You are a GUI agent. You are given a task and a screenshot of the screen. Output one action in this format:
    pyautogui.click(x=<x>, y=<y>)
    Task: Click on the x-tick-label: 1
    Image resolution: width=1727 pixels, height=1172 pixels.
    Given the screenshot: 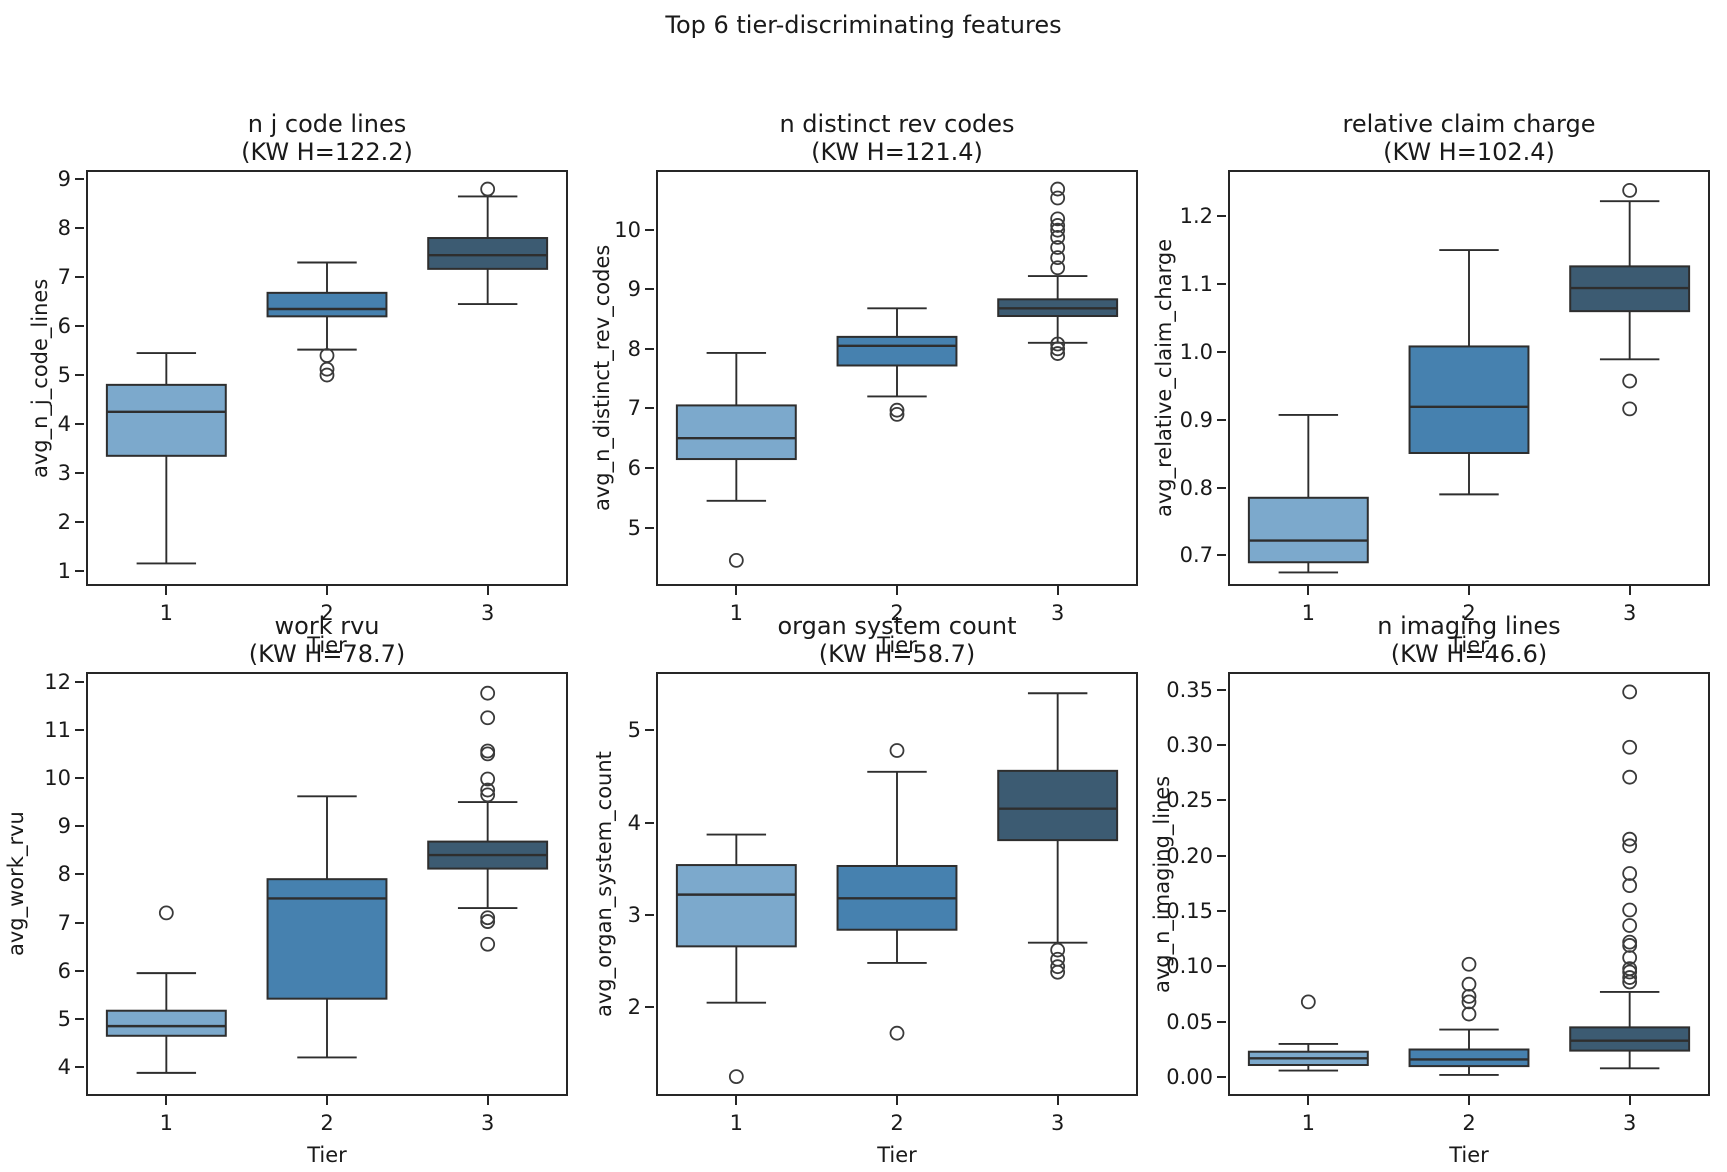 What is the action you would take?
    pyautogui.click(x=736, y=613)
    